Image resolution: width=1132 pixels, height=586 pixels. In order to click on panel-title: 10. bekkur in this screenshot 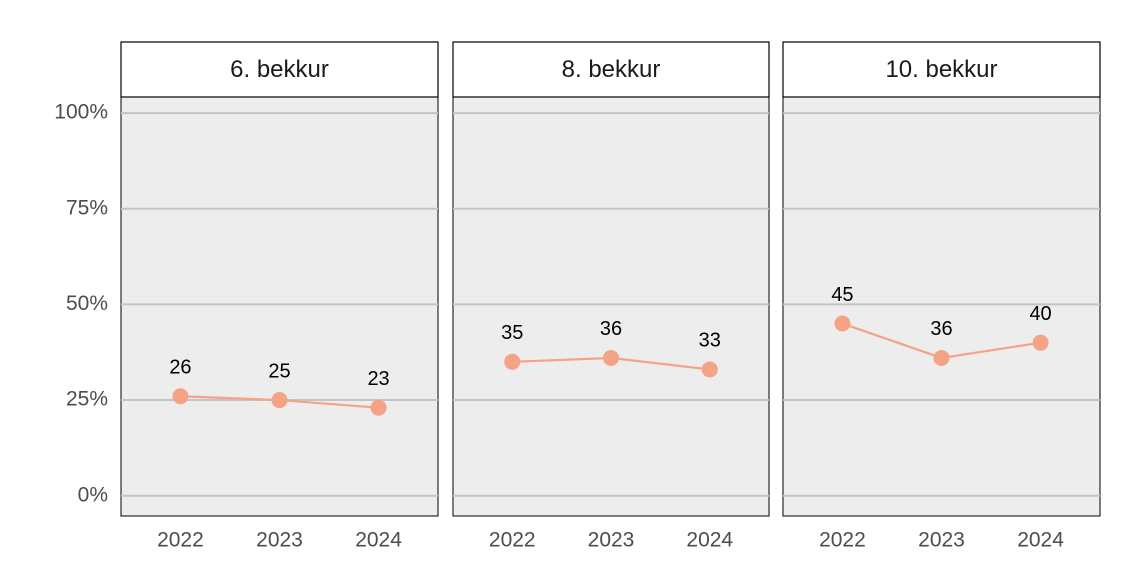, I will do `click(941, 69)`.